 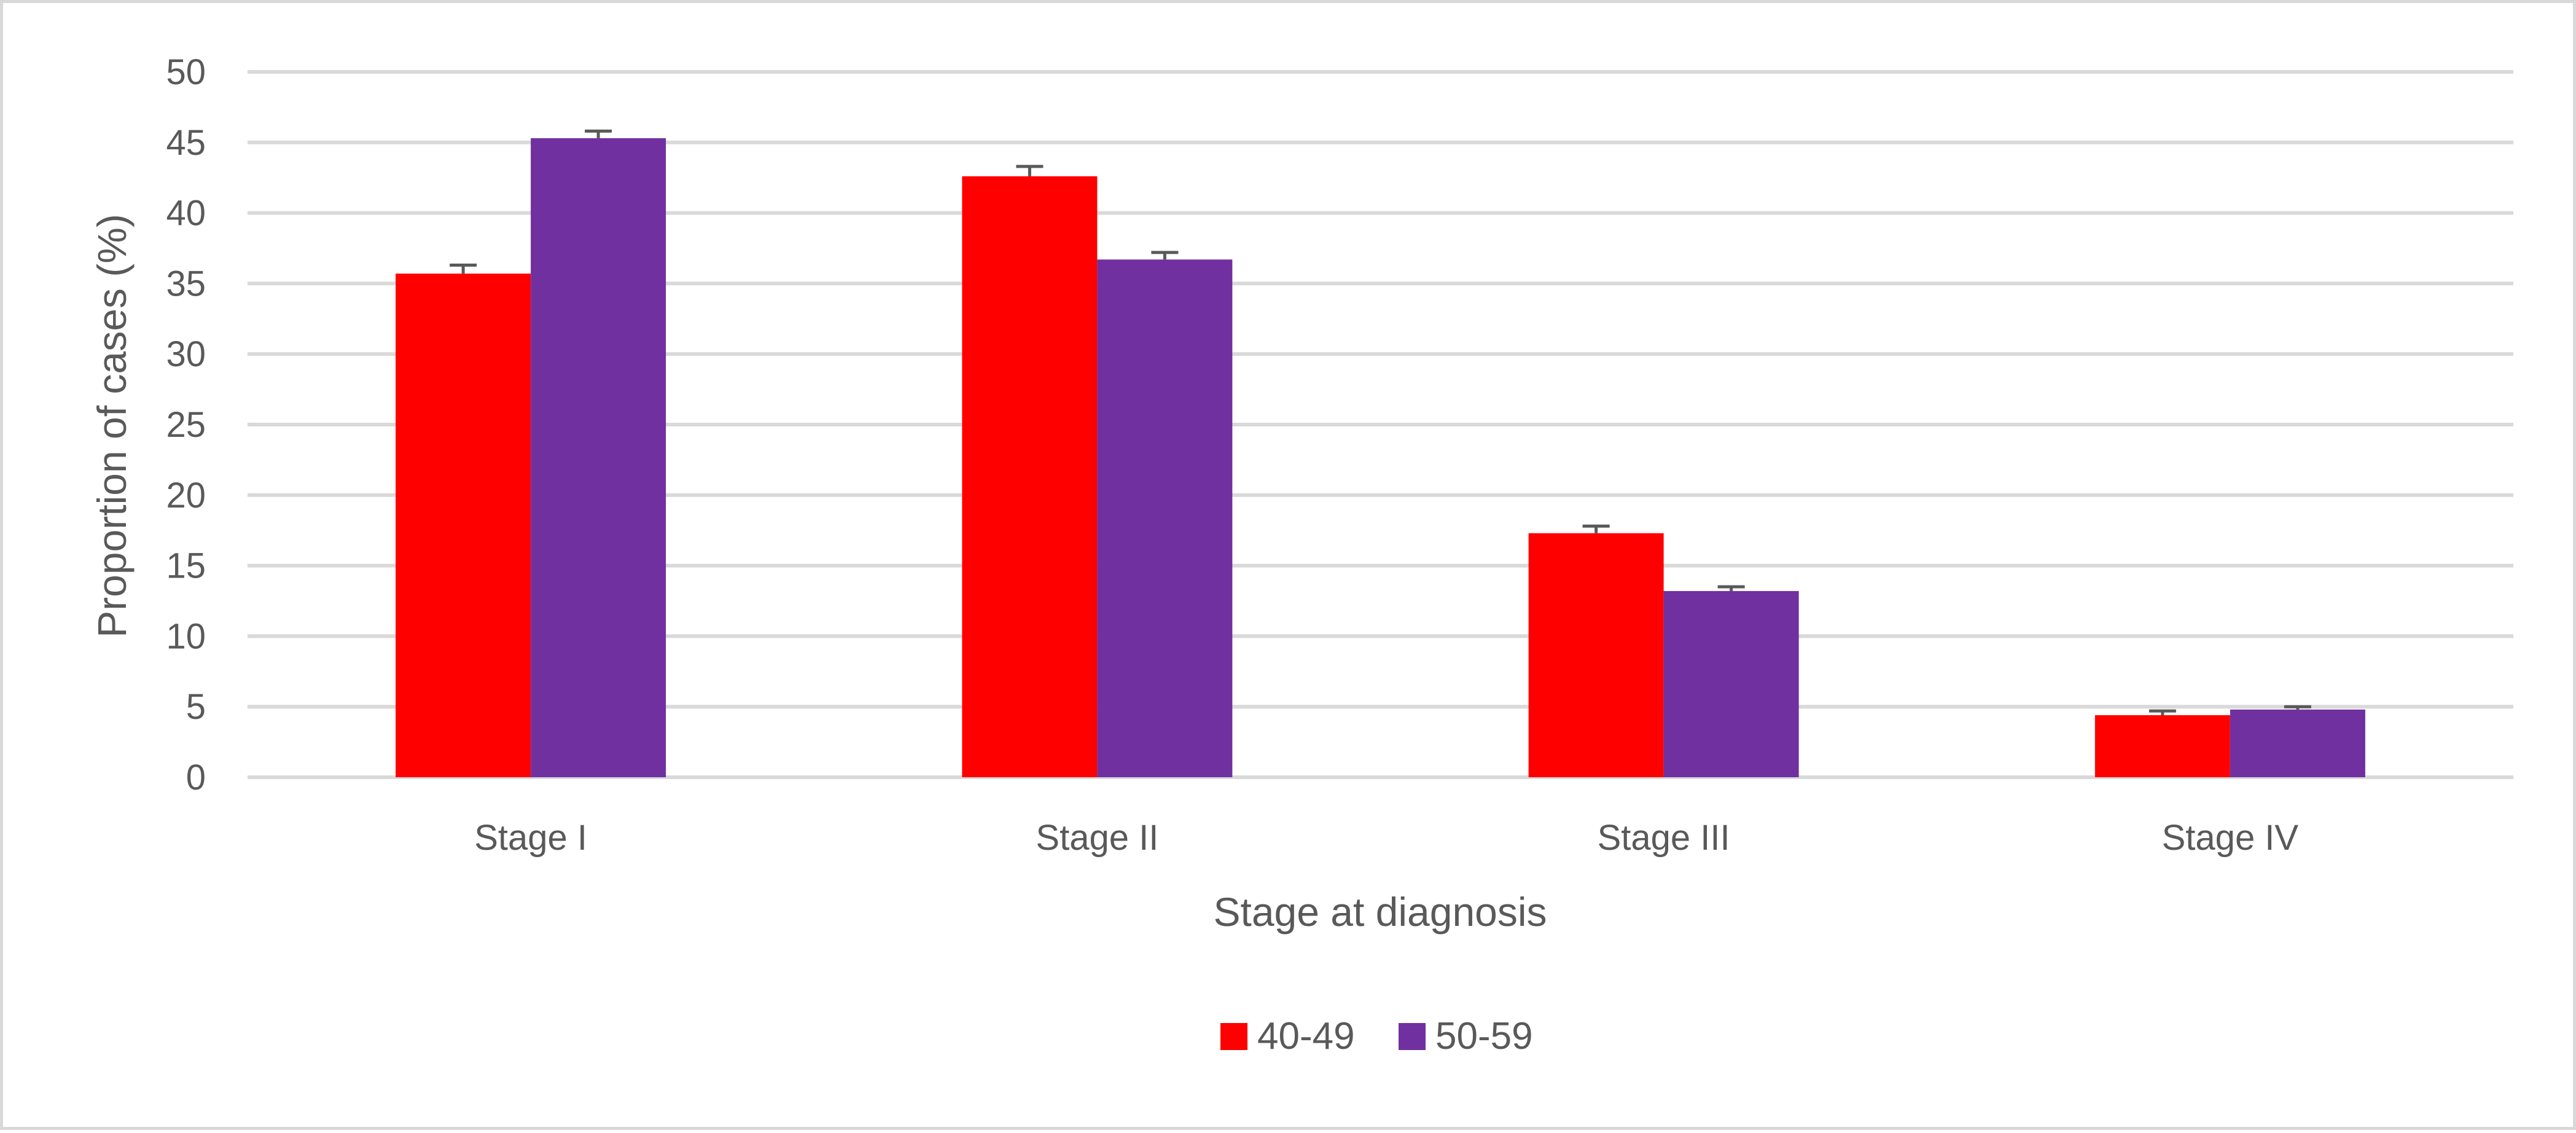 What do you see at coordinates (186, 354) in the screenshot?
I see `y-tick-label: 30` at bounding box center [186, 354].